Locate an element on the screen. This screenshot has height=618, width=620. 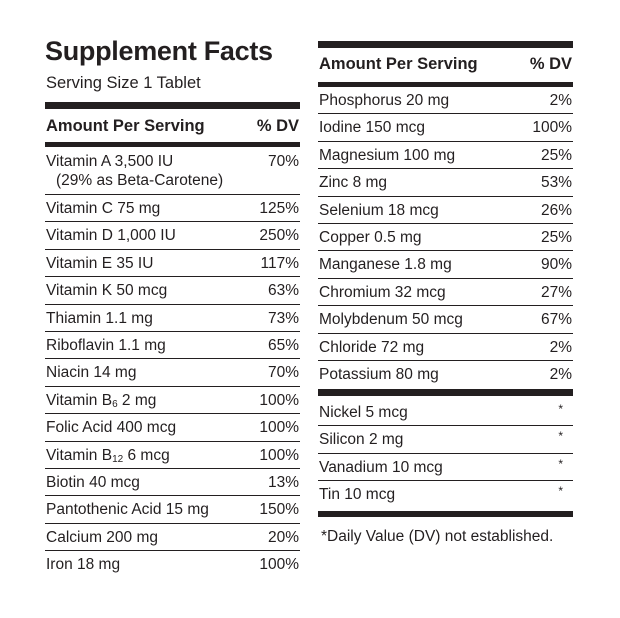
nutrient-label: Vitamin K 50 mcg is located at coordinates (107, 291).